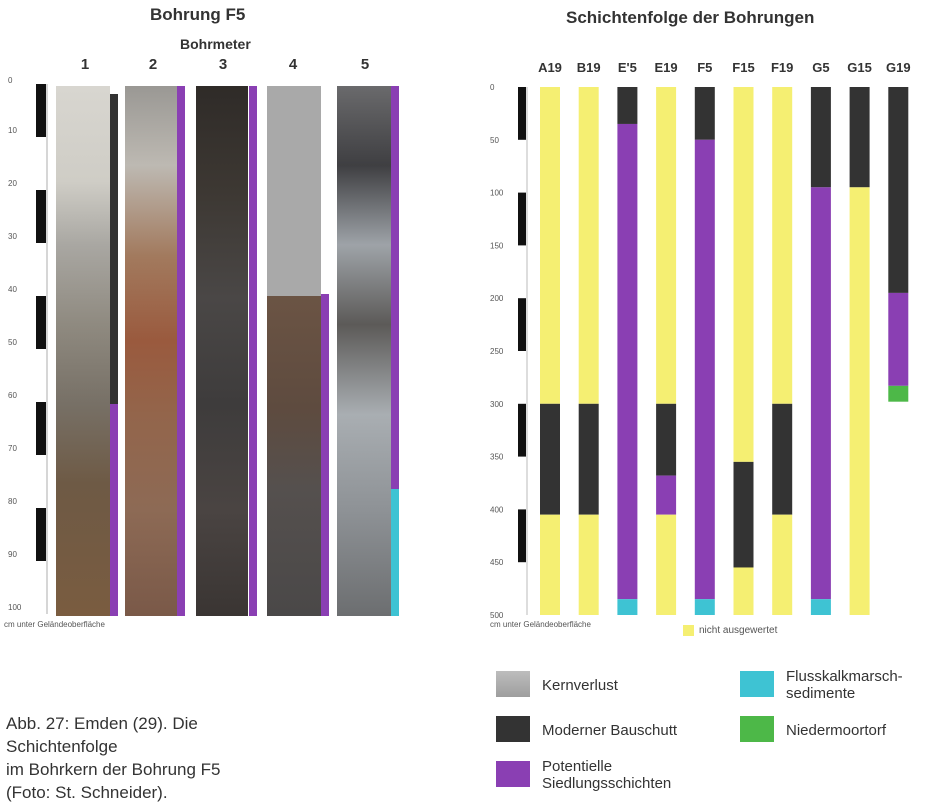 The height and width of the screenshot is (804, 934). I want to click on boring-label: F5, so click(704, 67).